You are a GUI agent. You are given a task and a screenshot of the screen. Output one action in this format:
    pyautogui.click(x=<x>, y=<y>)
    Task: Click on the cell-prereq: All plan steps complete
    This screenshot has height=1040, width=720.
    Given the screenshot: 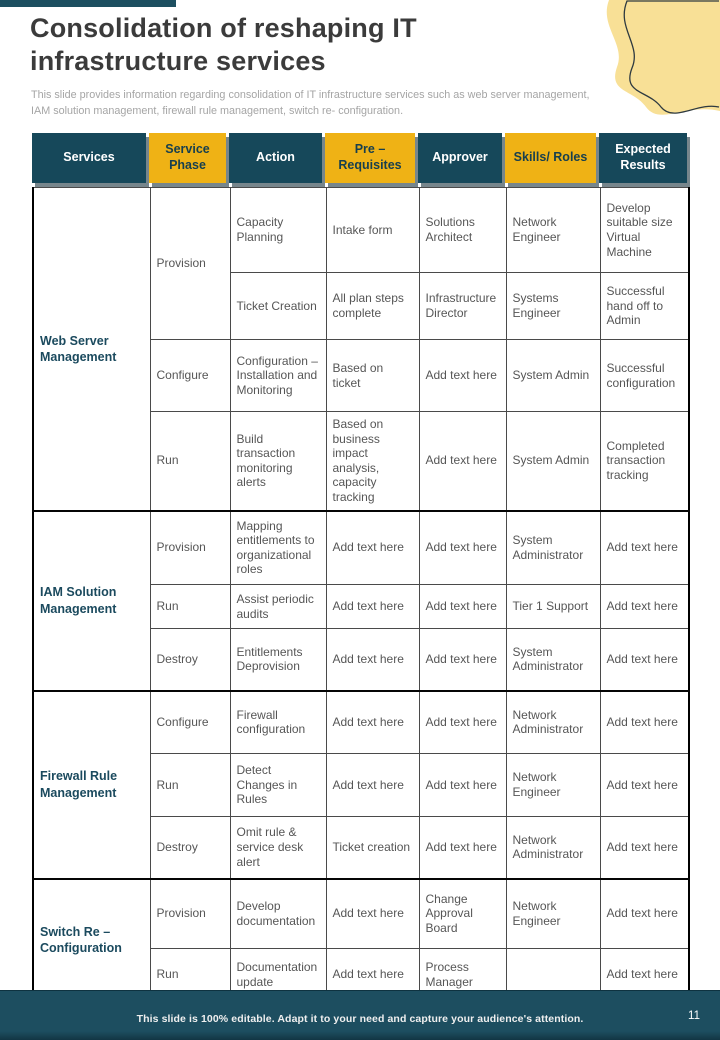 What is the action you would take?
    pyautogui.click(x=372, y=306)
    